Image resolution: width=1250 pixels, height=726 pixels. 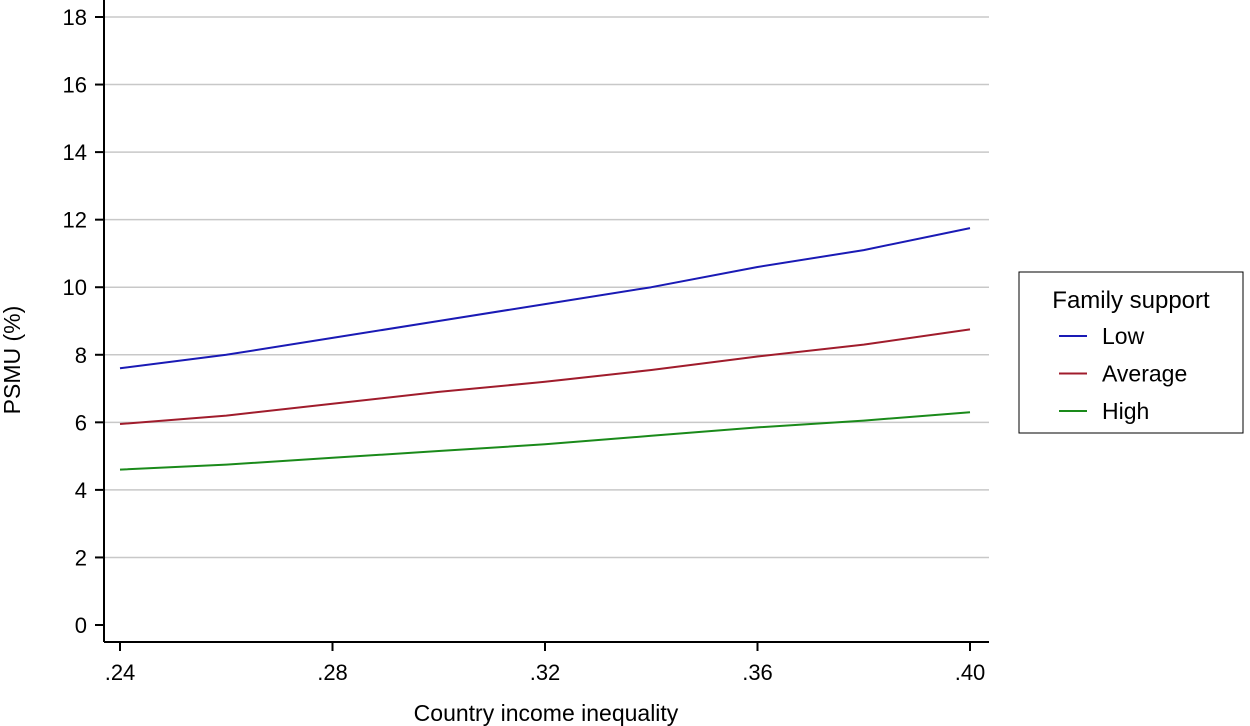 What do you see at coordinates (75, 287) in the screenshot?
I see `y-tick-label: 10` at bounding box center [75, 287].